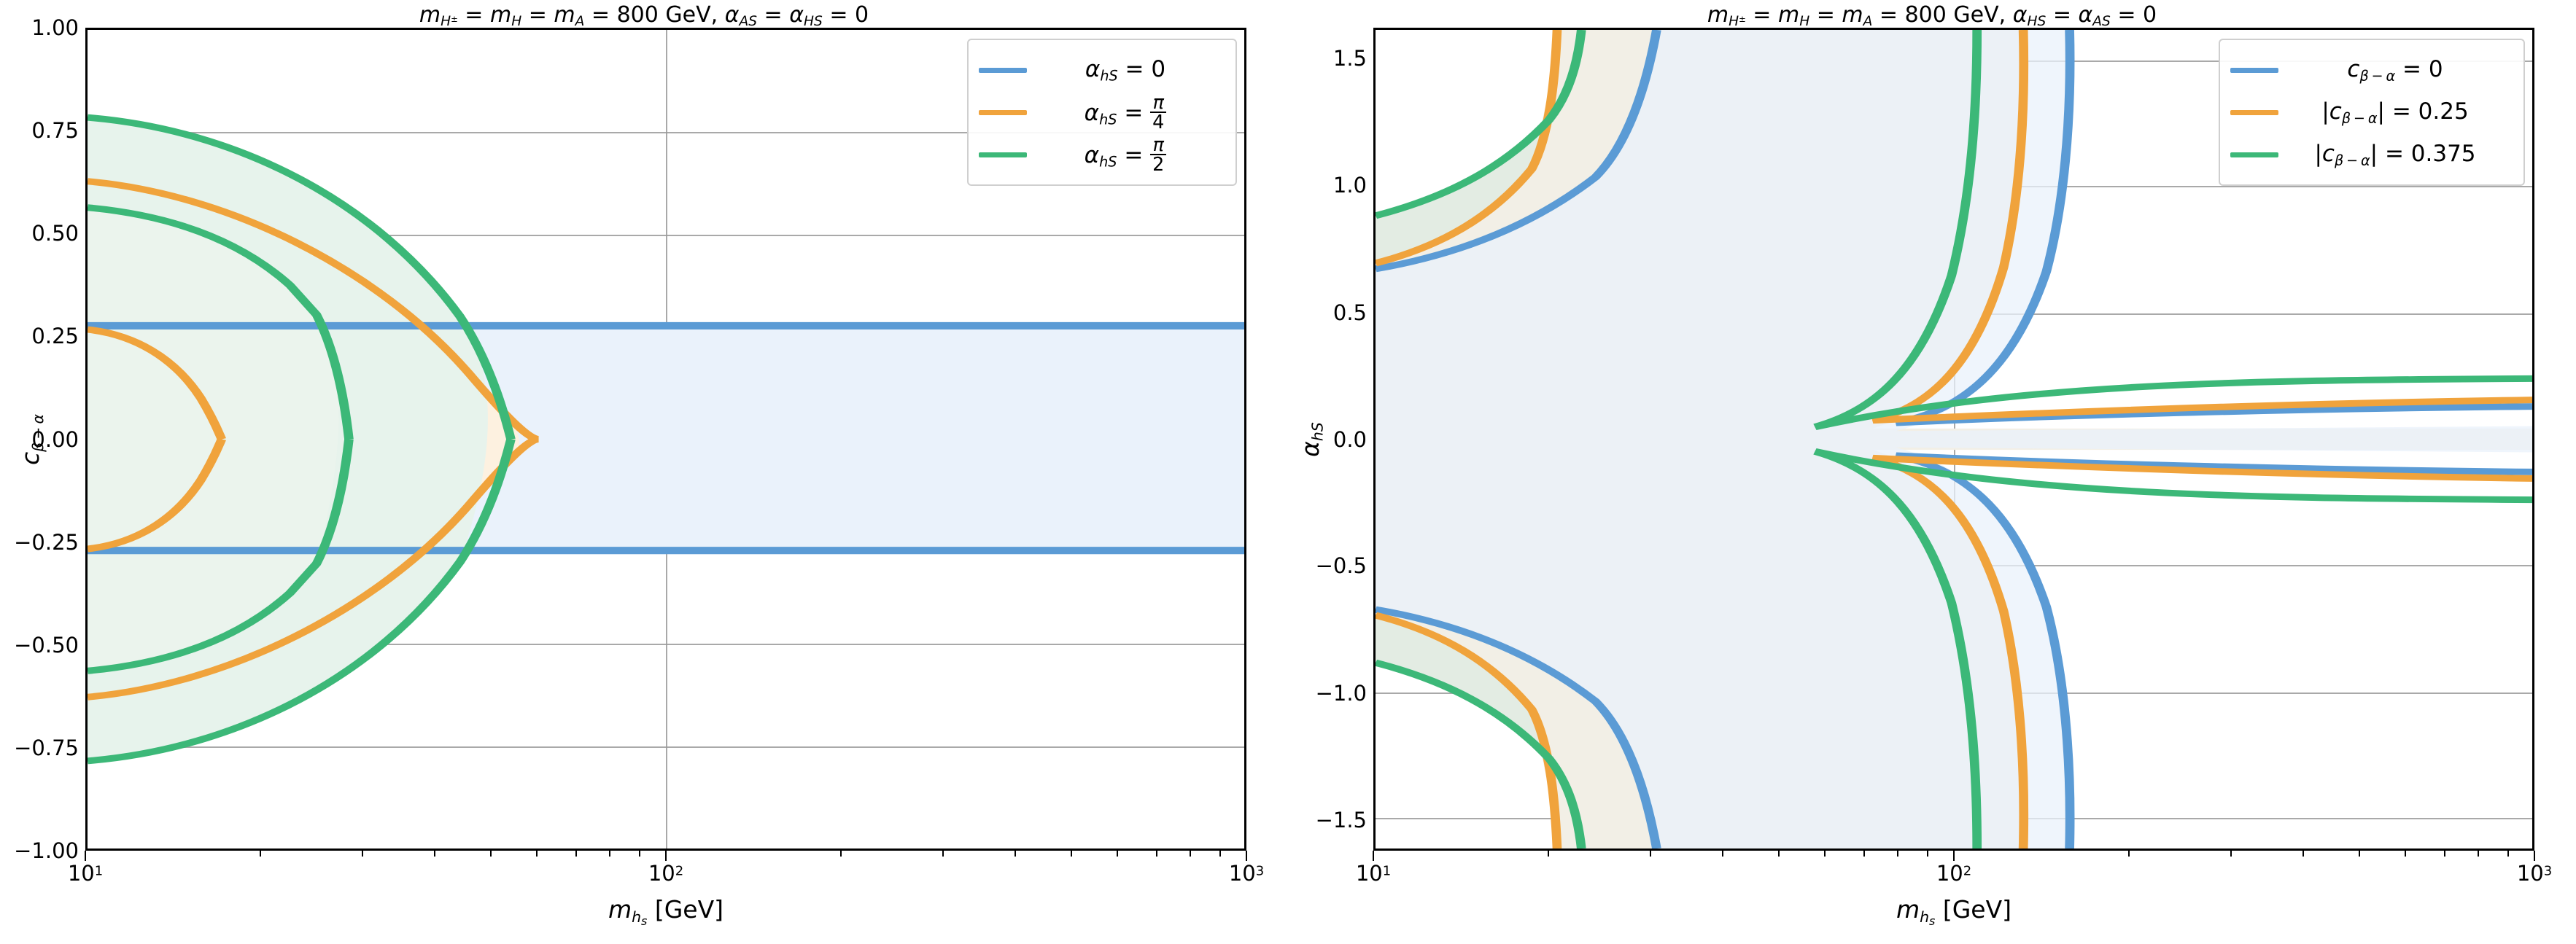  I want to click on legend-item-orange: |cβ − α| = 0.25, so click(2371, 112).